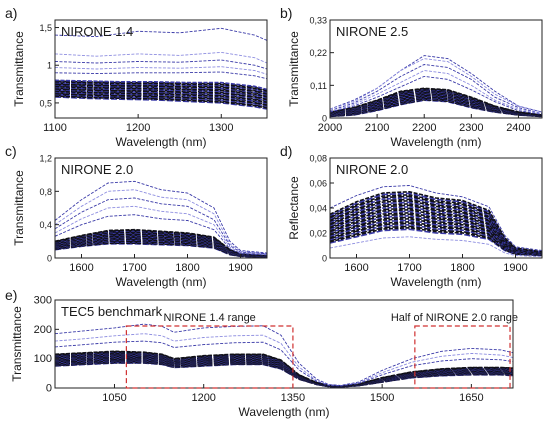 This screenshot has height=438, width=550. I want to click on x-tick-label: 1050, so click(114, 398).